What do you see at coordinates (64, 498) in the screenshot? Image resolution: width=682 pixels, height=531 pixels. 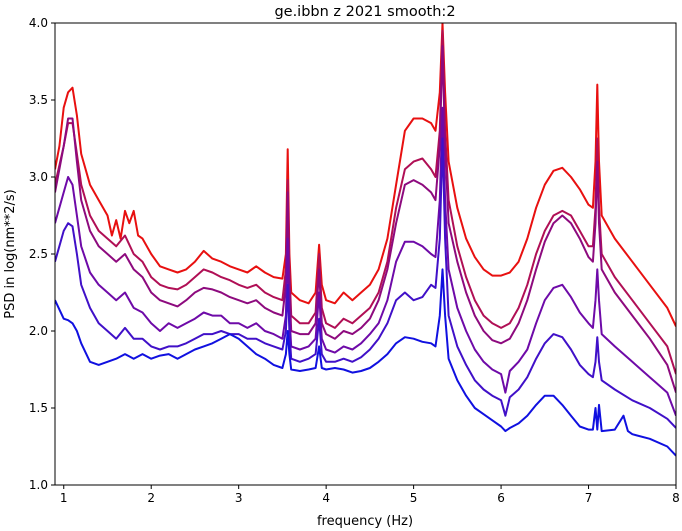 I see `x-tick-label: 1` at bounding box center [64, 498].